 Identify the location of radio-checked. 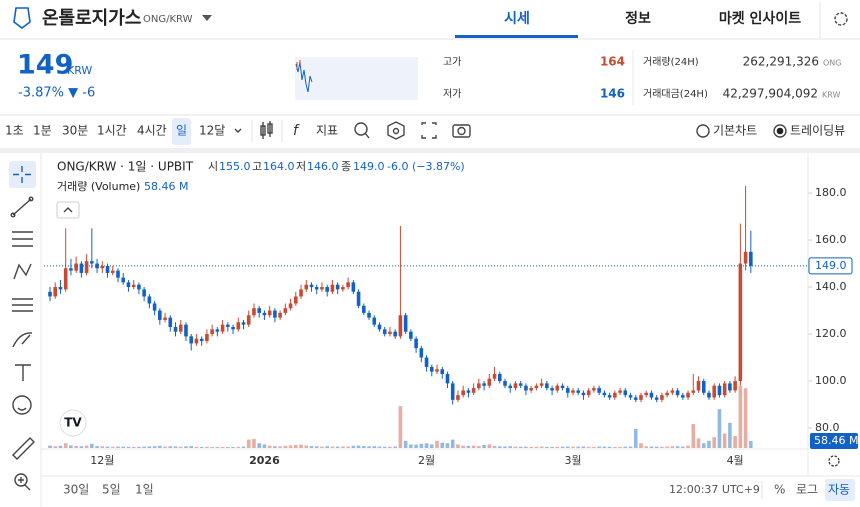
(780, 131).